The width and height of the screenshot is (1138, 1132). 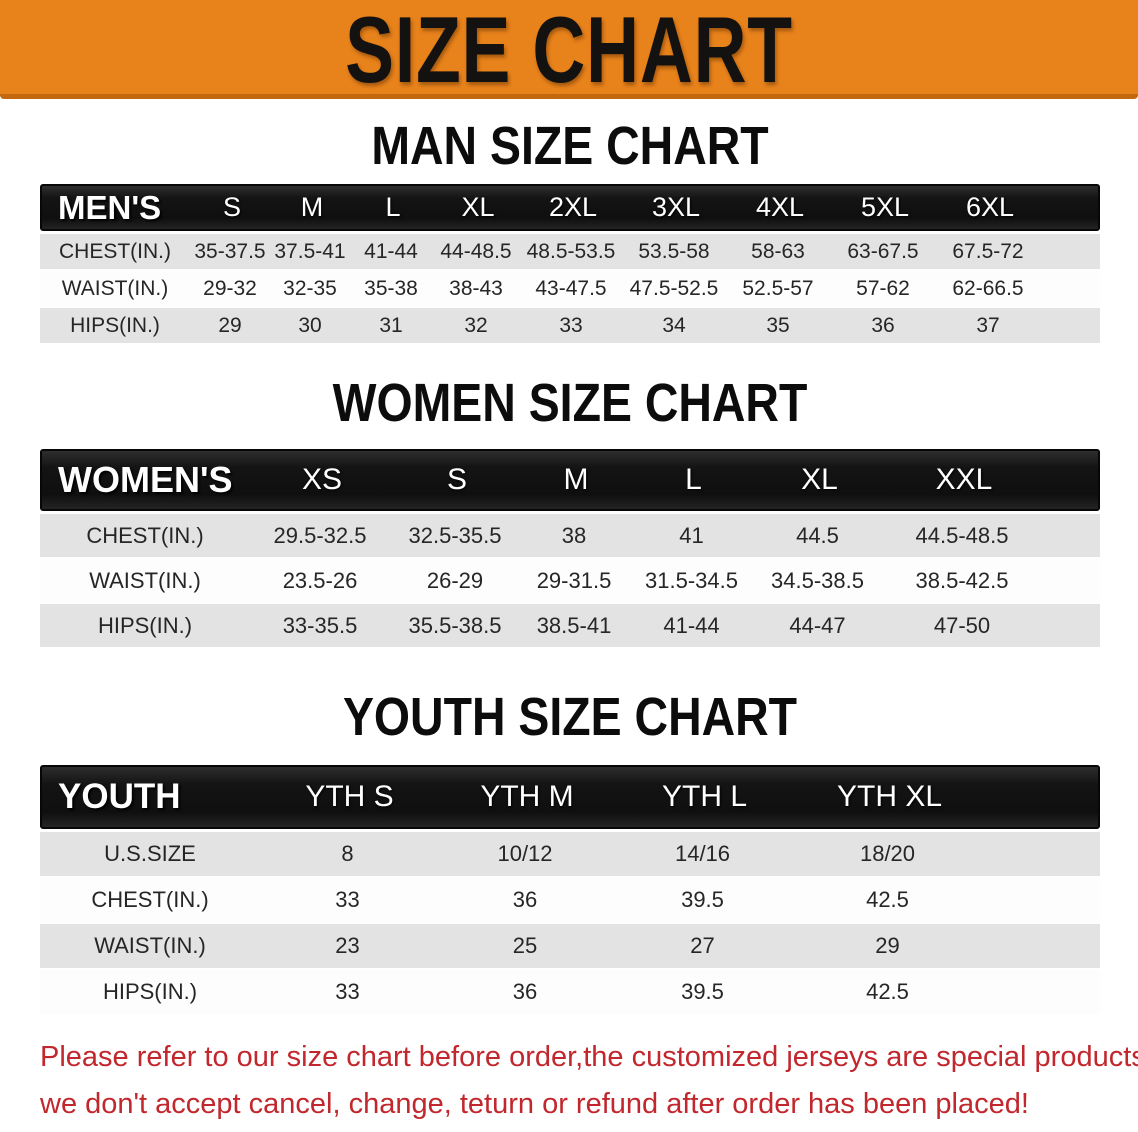 What do you see at coordinates (887, 853) in the screenshot?
I see `size-value-cell: 18/20` at bounding box center [887, 853].